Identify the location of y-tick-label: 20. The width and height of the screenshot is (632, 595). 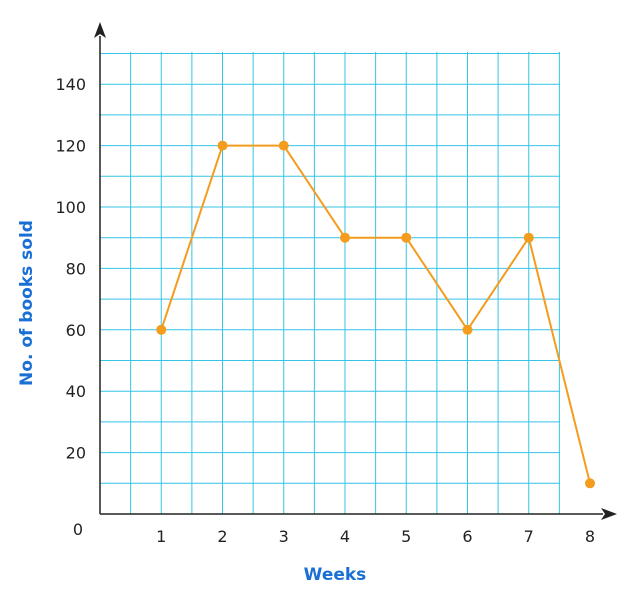
(76, 453).